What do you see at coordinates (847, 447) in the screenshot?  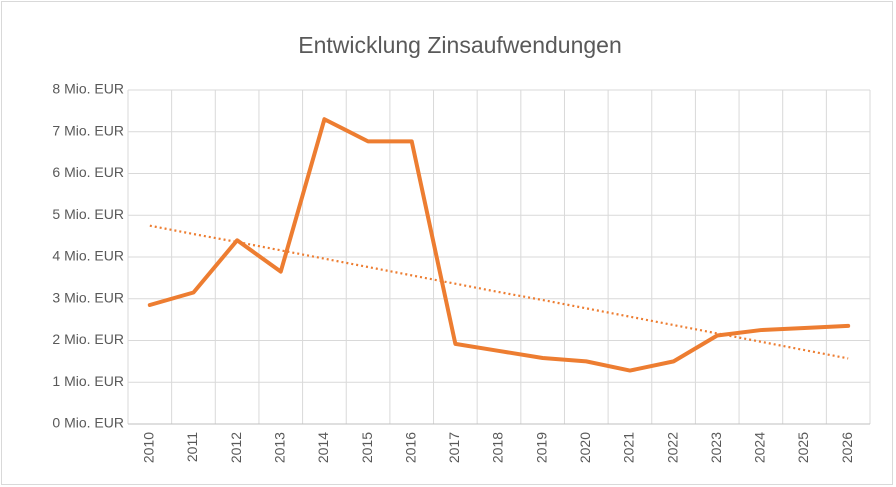 I see `x-tick-label: 2026` at bounding box center [847, 447].